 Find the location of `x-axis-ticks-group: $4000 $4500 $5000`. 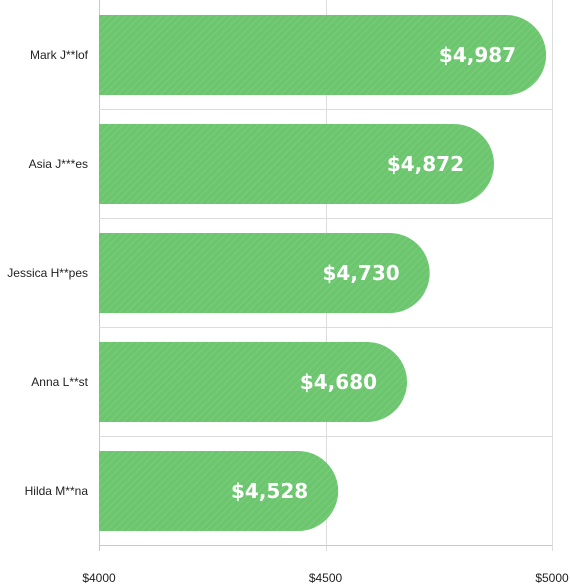

x-axis-ticks-group: $4000 $4500 $5000 is located at coordinates (325, 578).